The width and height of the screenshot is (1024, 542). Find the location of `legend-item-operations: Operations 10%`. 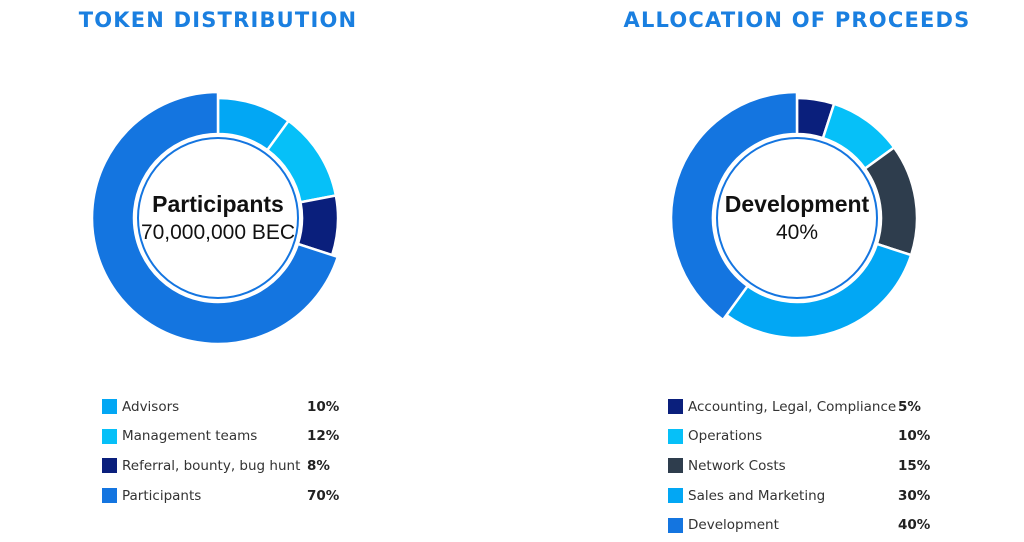

legend-item-operations: Operations 10% is located at coordinates (799, 437).